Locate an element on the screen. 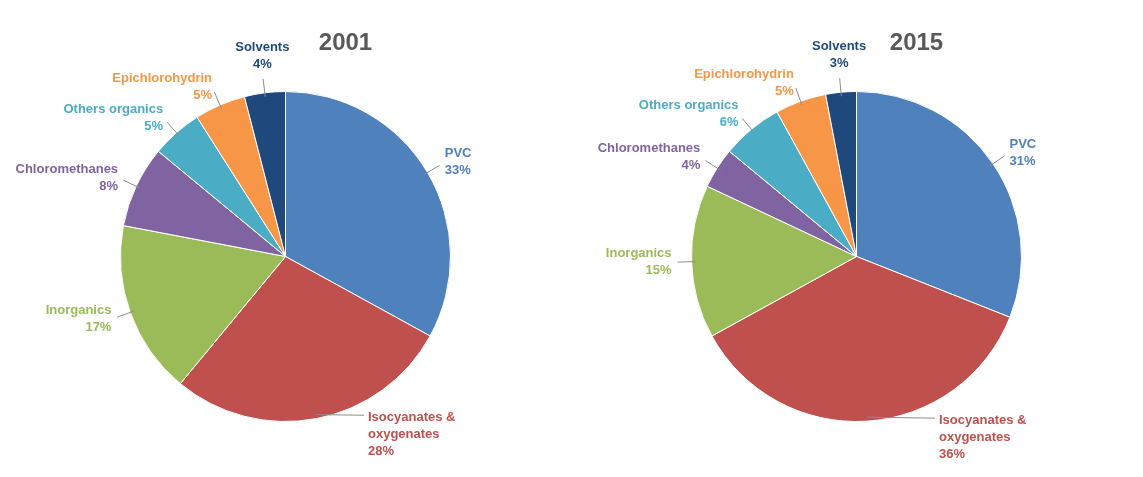  data-label: 3% is located at coordinates (839, 63).